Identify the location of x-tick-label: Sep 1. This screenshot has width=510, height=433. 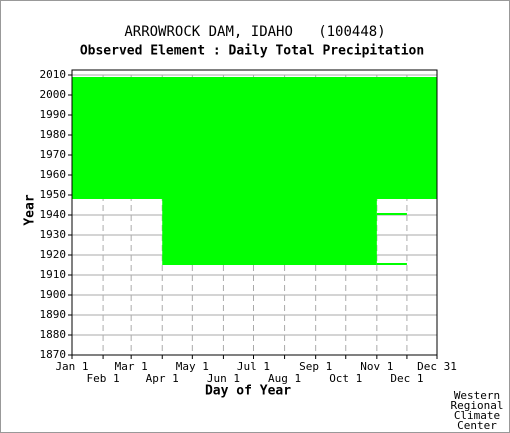
(315, 366).